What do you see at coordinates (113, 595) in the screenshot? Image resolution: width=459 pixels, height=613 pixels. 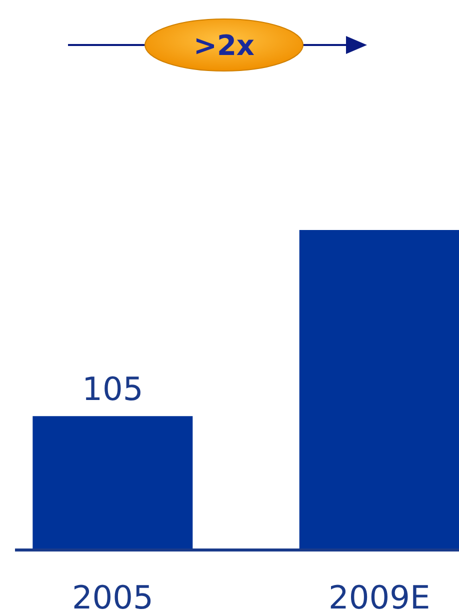 I see `x-tick-label: 2005` at bounding box center [113, 595].